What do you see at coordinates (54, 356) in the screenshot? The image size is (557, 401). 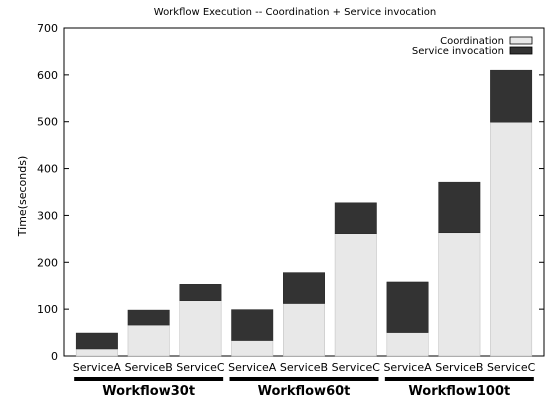 I see `y-tick-label: 0` at bounding box center [54, 356].